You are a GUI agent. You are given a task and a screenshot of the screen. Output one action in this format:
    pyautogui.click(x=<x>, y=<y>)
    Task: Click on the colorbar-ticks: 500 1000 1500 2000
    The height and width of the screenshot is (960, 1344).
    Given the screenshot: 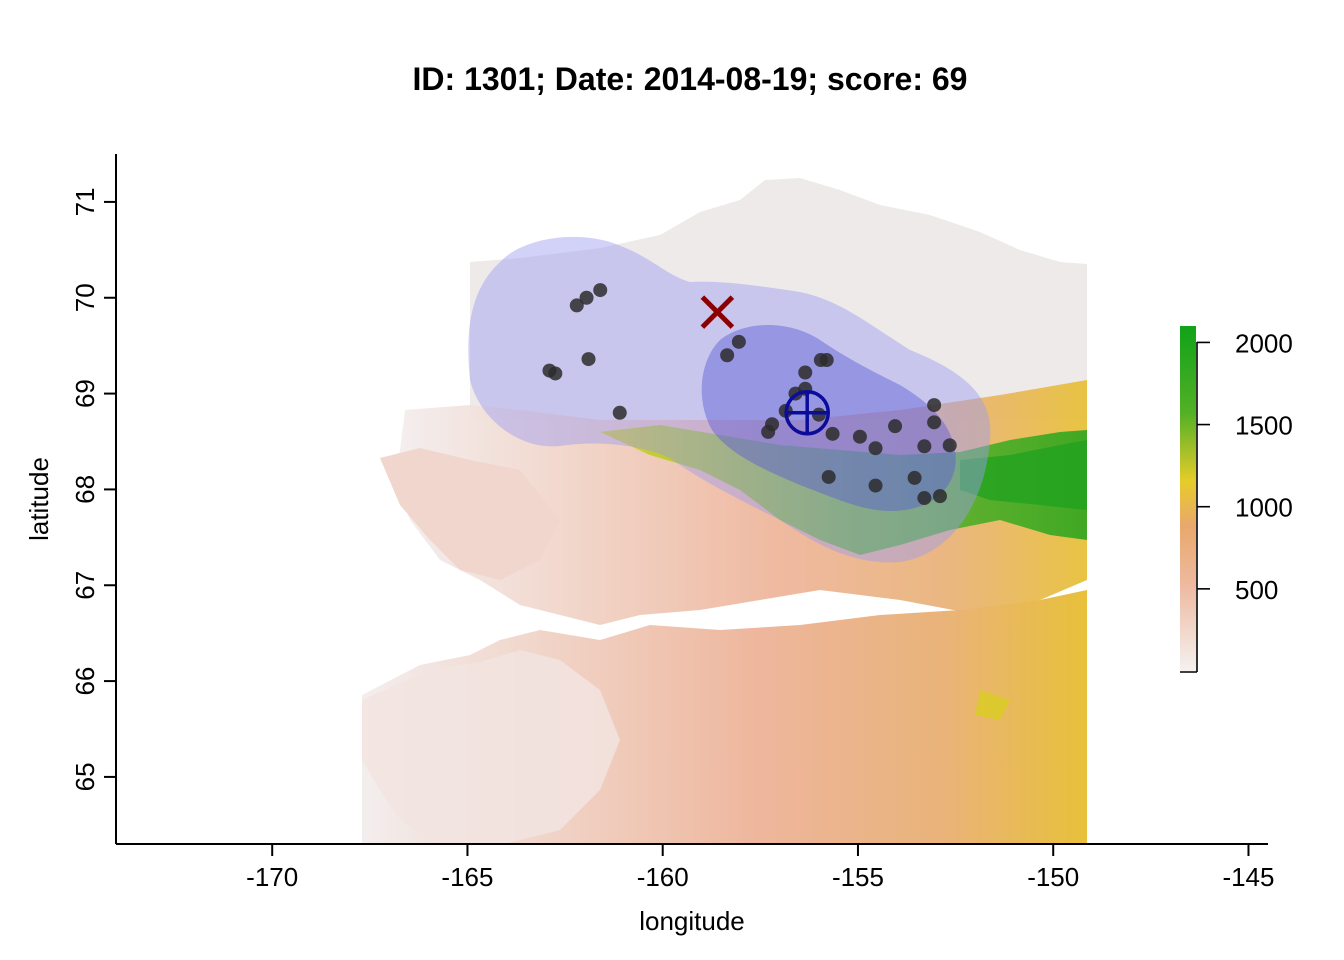 What is the action you would take?
    pyautogui.click(x=1245, y=466)
    